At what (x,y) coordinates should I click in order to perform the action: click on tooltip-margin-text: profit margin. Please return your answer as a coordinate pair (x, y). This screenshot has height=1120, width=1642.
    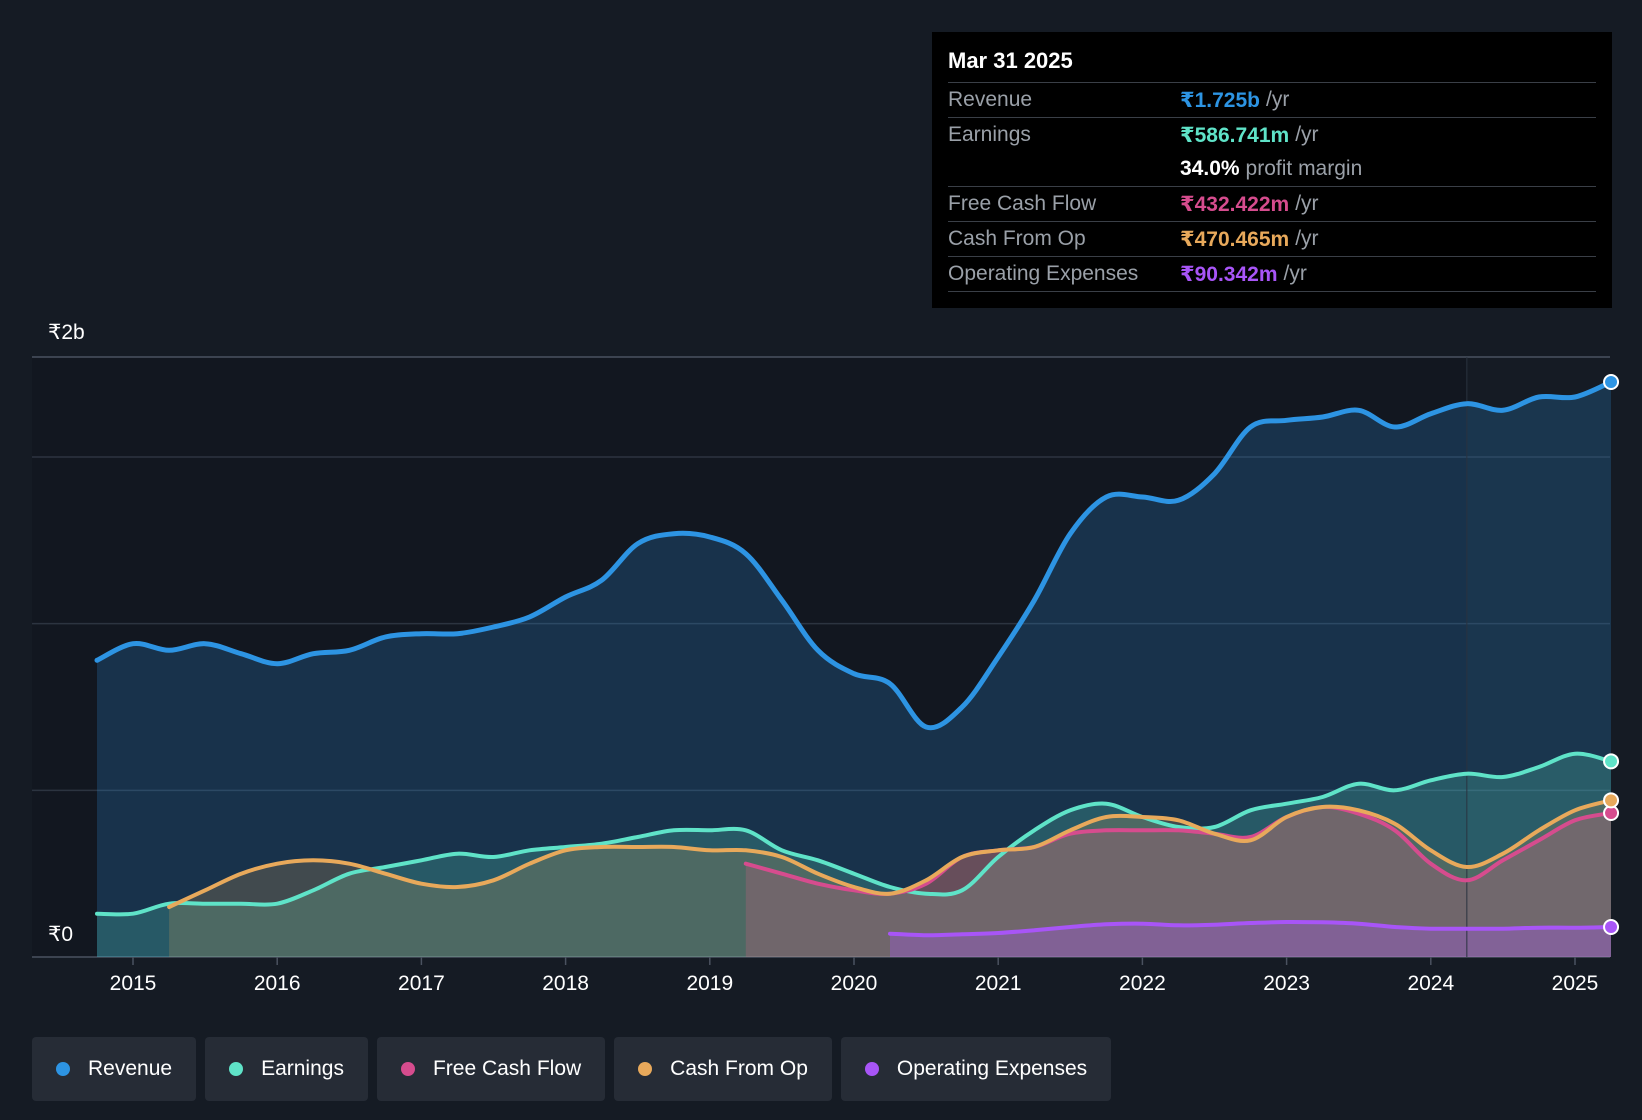
    Looking at the image, I should click on (1304, 168).